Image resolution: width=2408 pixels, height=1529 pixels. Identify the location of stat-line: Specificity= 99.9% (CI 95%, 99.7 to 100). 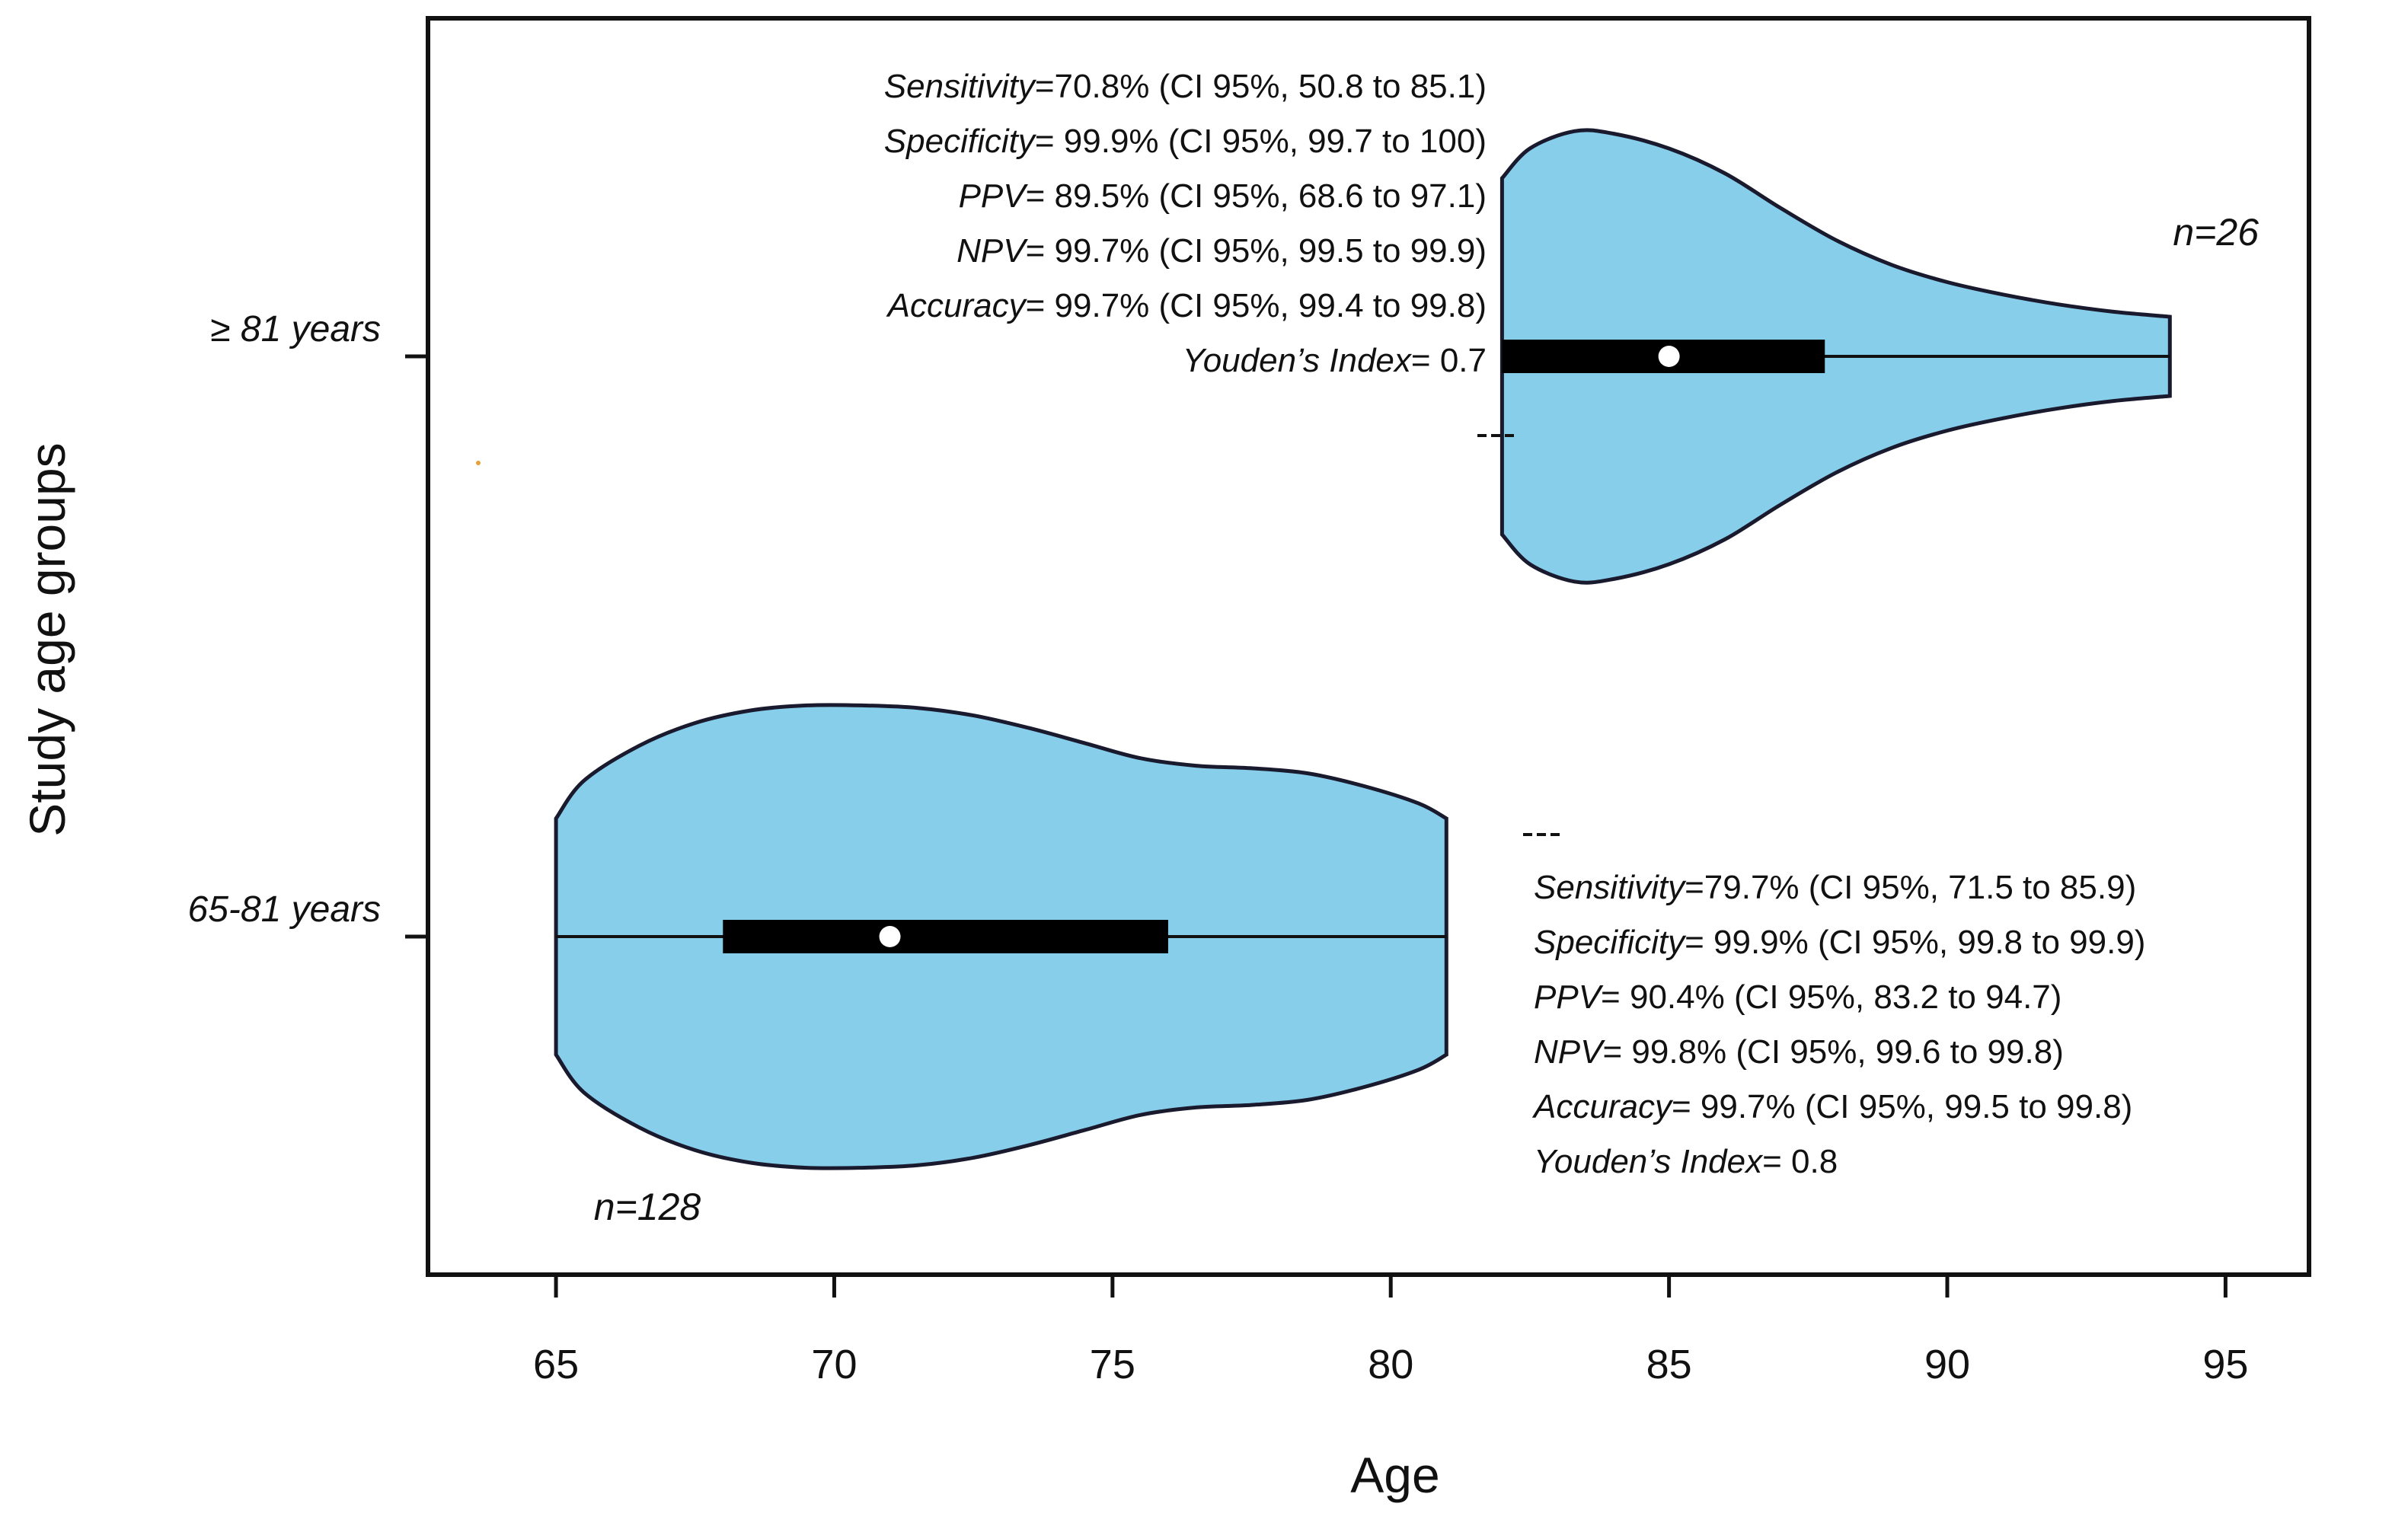
(1186, 141).